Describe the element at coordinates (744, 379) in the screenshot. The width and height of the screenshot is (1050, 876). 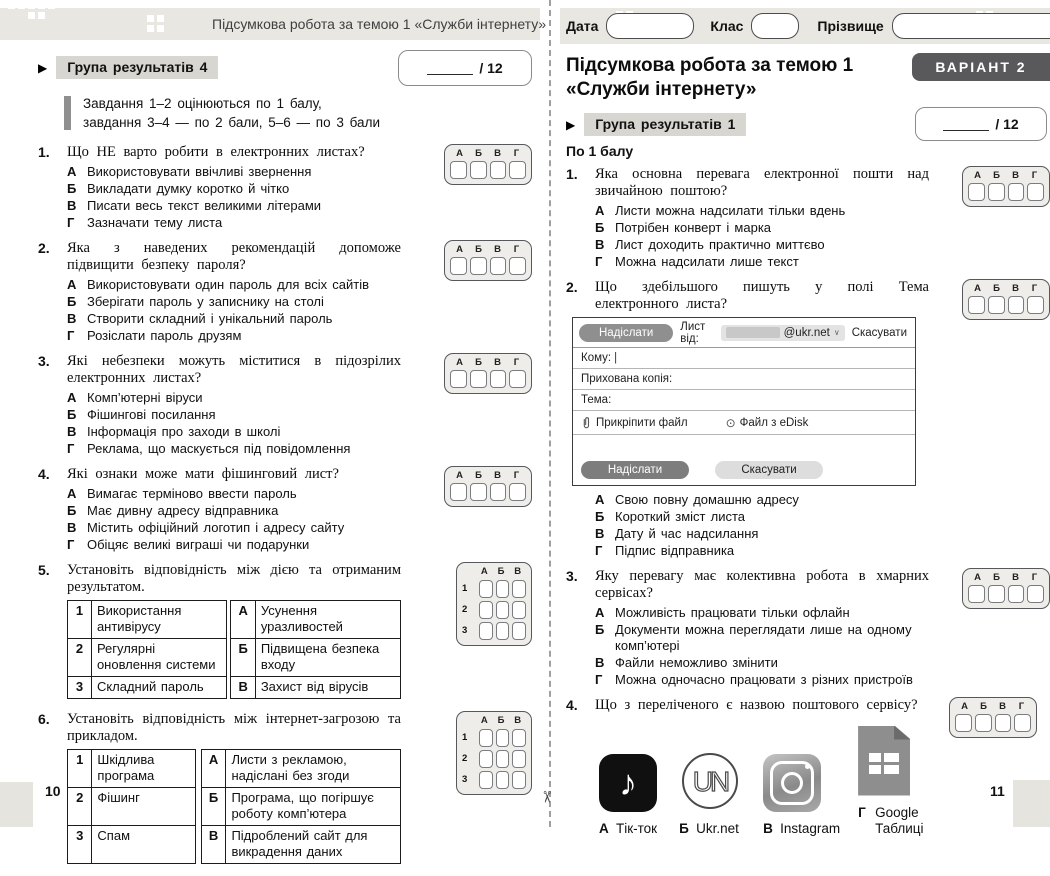
I see `bcc-field: Прихована копія:` at that location.